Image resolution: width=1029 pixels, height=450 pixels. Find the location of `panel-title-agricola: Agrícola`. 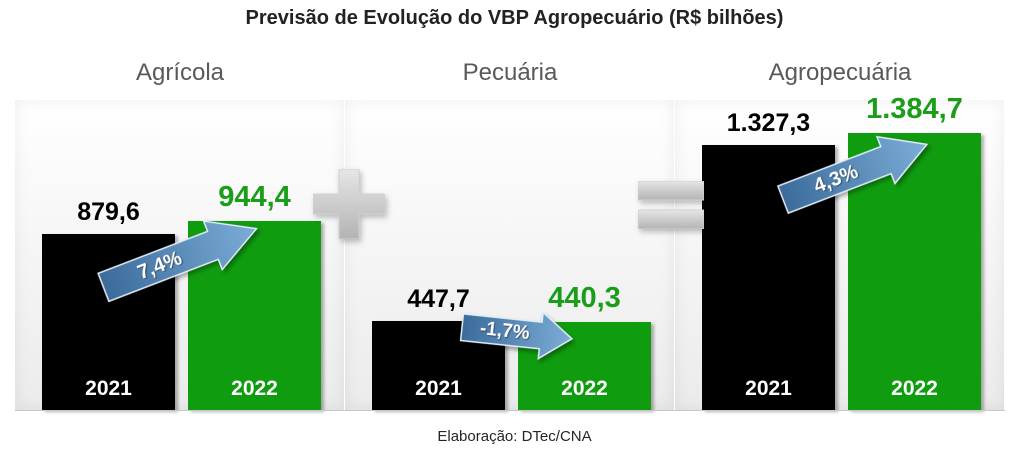

panel-title-agricola: Agrícola is located at coordinates (180, 72).